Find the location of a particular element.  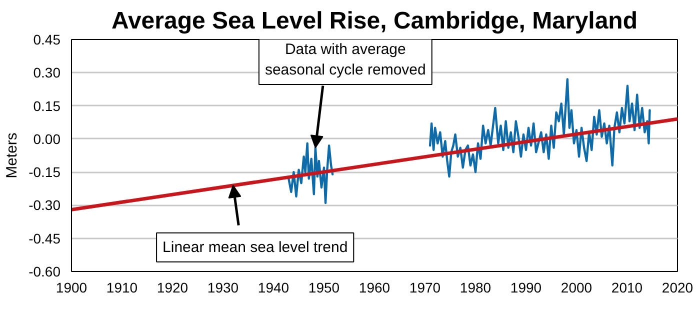

y-tick-label: 0.15 is located at coordinates (47, 106).